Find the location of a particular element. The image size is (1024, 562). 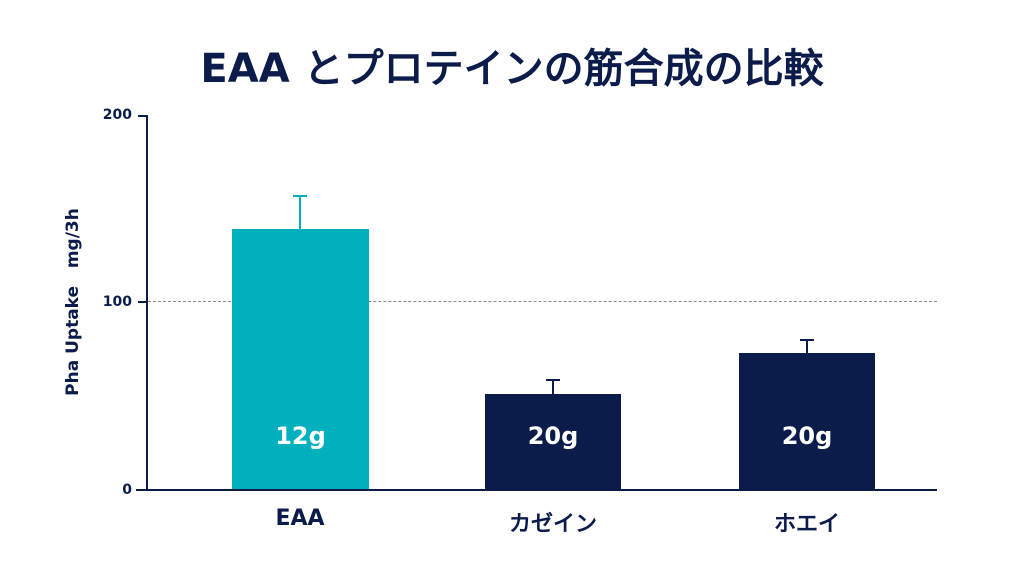

bar-casein: 20g is located at coordinates (553, 442).